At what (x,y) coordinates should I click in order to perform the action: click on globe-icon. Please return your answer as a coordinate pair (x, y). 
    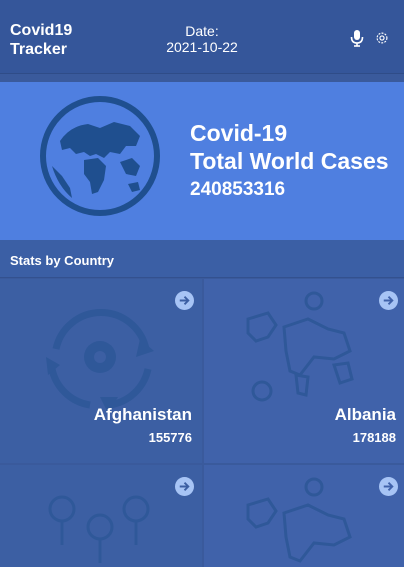
    Looking at the image, I should click on (100, 156).